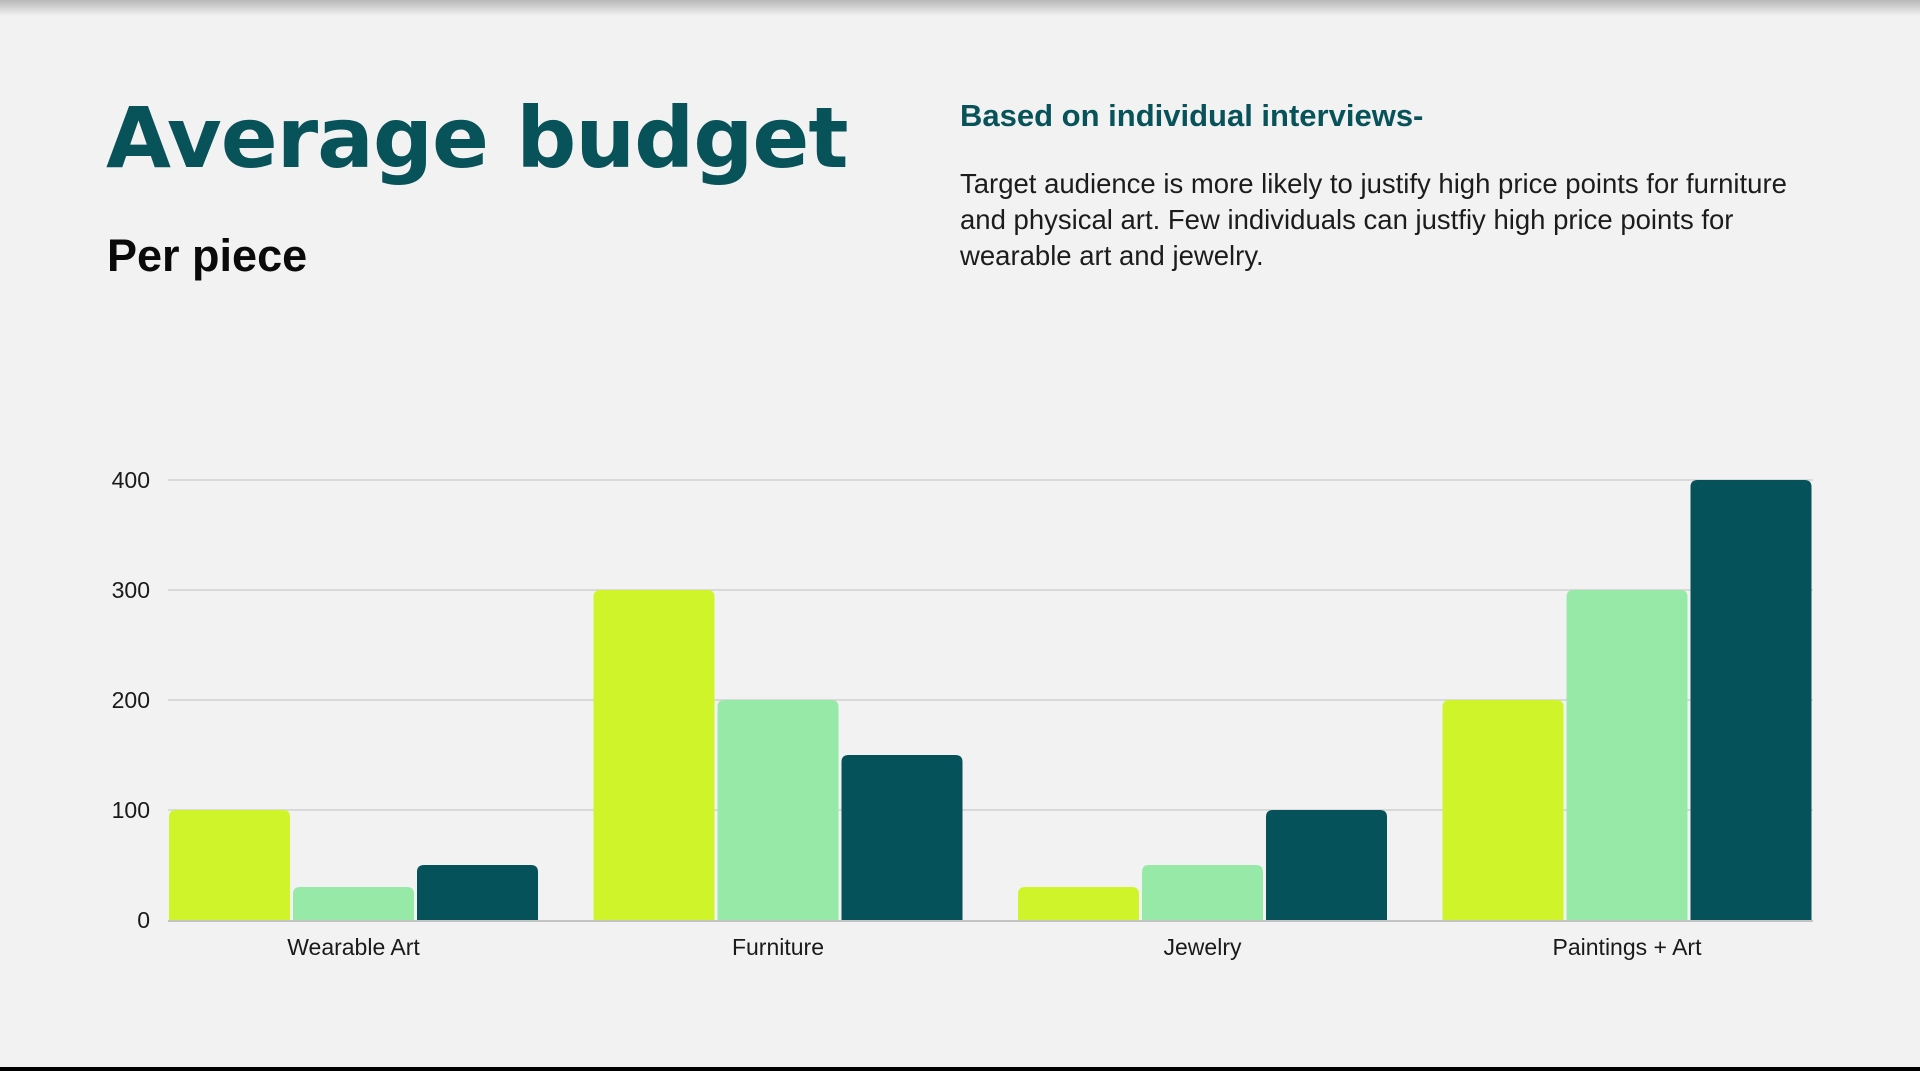 This screenshot has width=1920, height=1071. Describe the element at coordinates (131, 810) in the screenshot. I see `y-tick-label: 100` at that location.